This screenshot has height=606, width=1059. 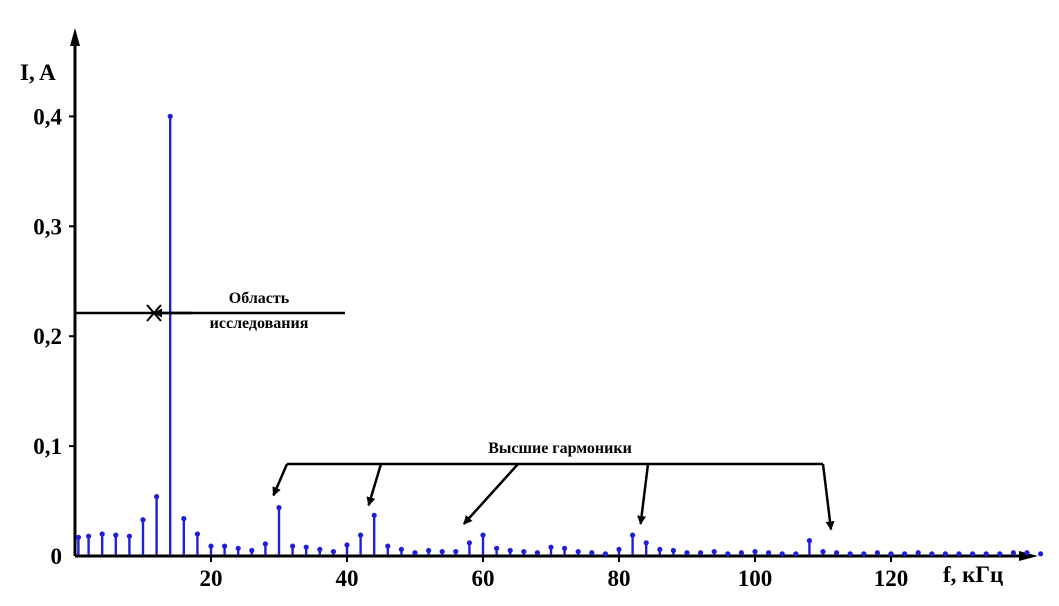 I want to click on x-ticks: 20 40 60 80 100 120, so click(x=554, y=573).